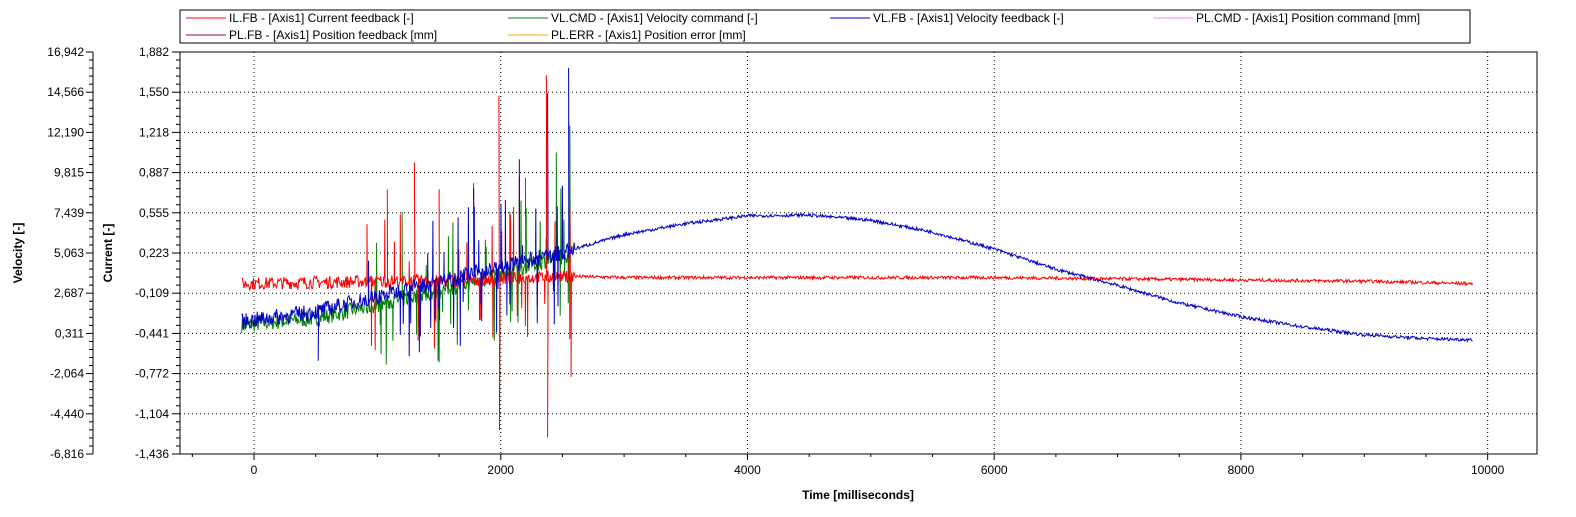  What do you see at coordinates (65, 132) in the screenshot?
I see `velocity-tick-label: 12,190` at bounding box center [65, 132].